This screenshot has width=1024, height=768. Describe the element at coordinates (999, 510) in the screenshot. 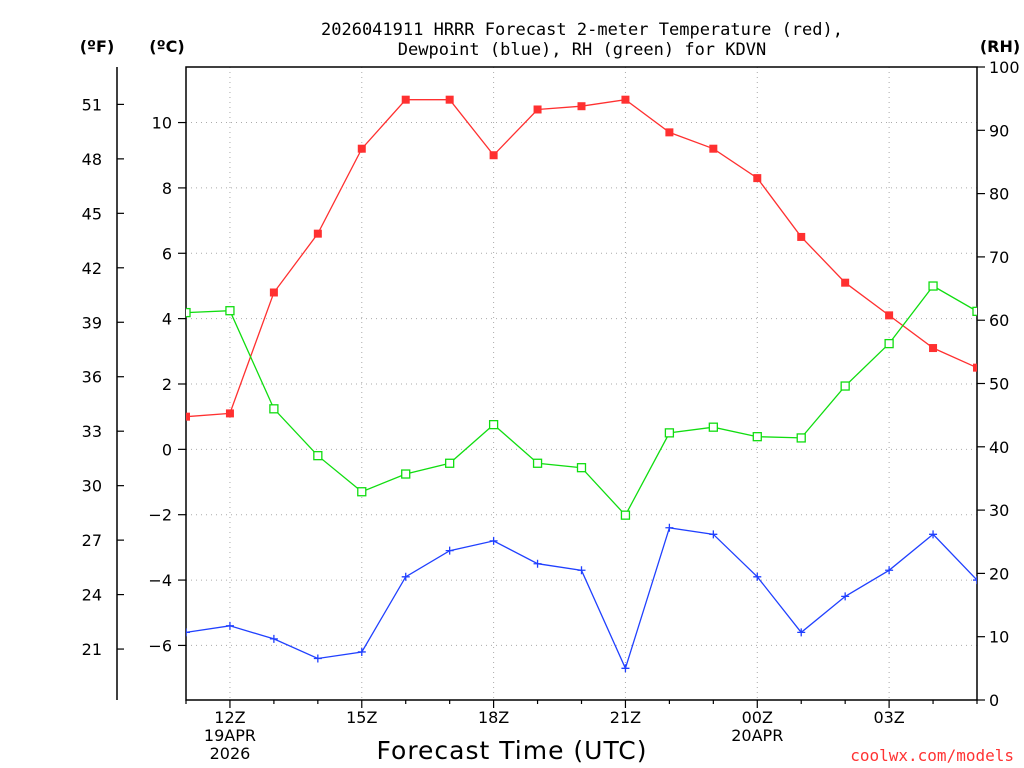

I see `rh-tick-label: 30` at that location.